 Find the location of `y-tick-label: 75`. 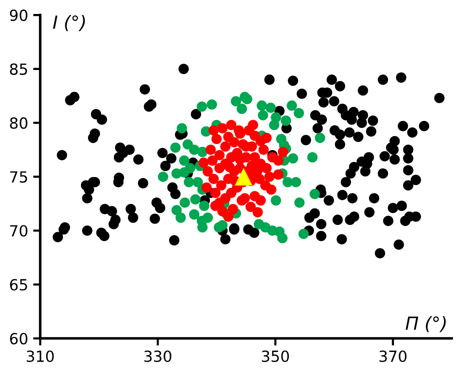

y-tick-label: 75 is located at coordinates (19, 177).